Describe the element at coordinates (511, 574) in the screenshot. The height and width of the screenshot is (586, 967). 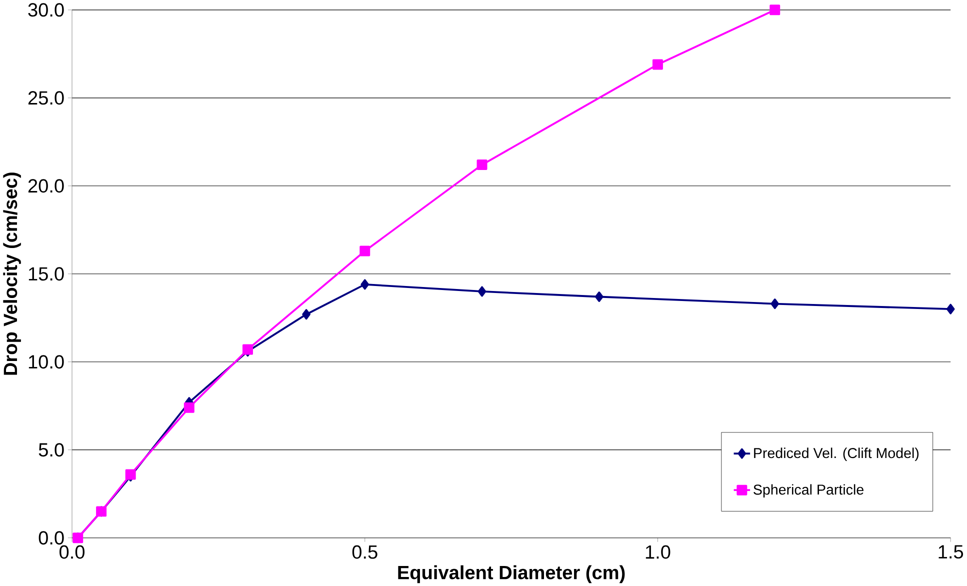
I see `x-axis-title: Equivalent Diameter (cm)` at that location.